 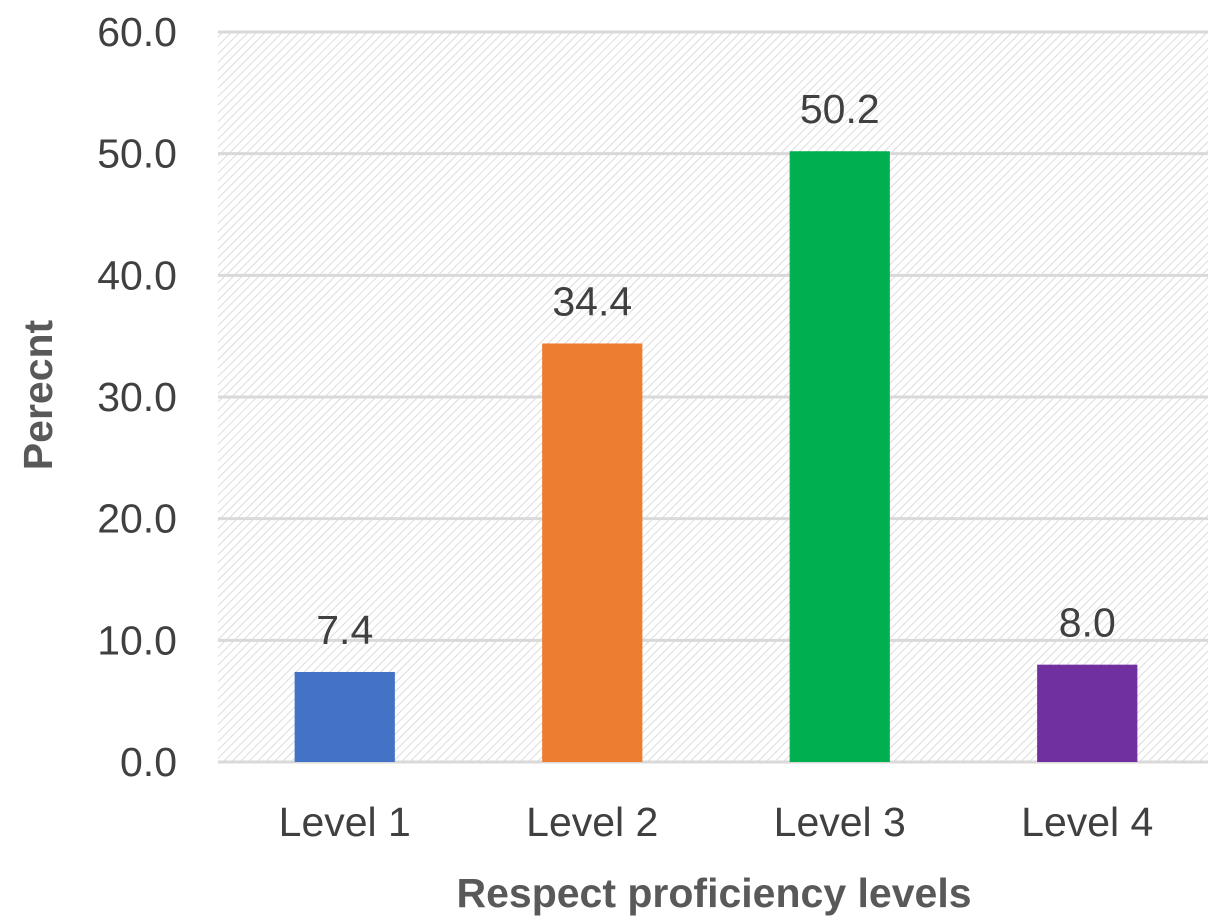 I want to click on data-label: 34.4, so click(x=592, y=301).